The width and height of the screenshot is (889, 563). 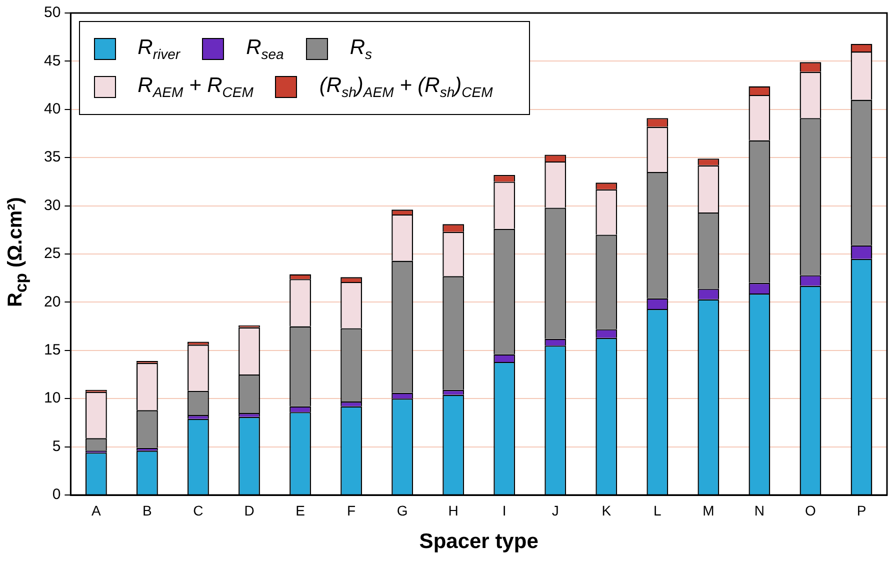 What do you see at coordinates (249, 510) in the screenshot?
I see `x-tick-label: D` at bounding box center [249, 510].